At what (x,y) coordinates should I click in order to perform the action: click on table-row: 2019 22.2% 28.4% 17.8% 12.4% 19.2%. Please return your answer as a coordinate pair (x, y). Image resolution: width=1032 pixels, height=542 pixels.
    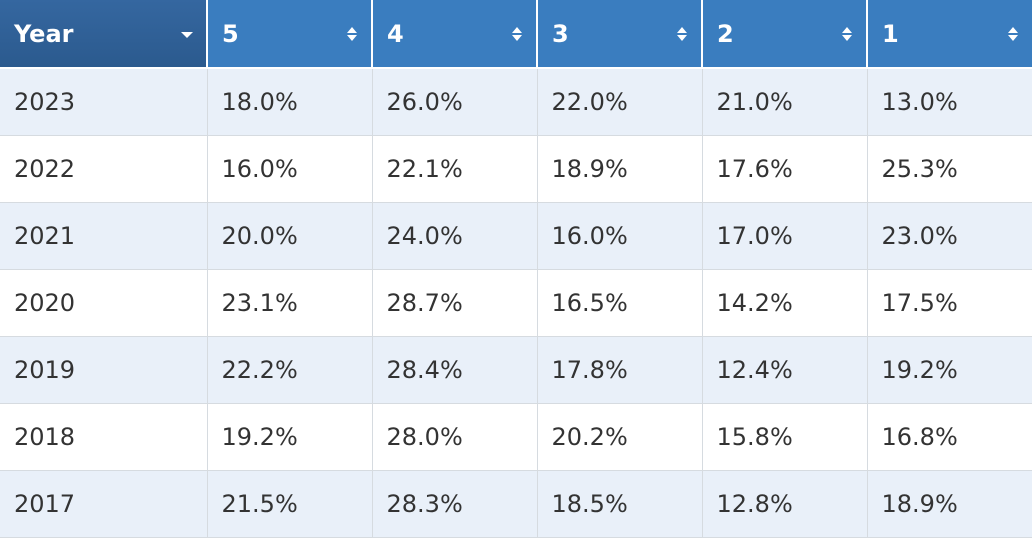
    Looking at the image, I should click on (516, 370).